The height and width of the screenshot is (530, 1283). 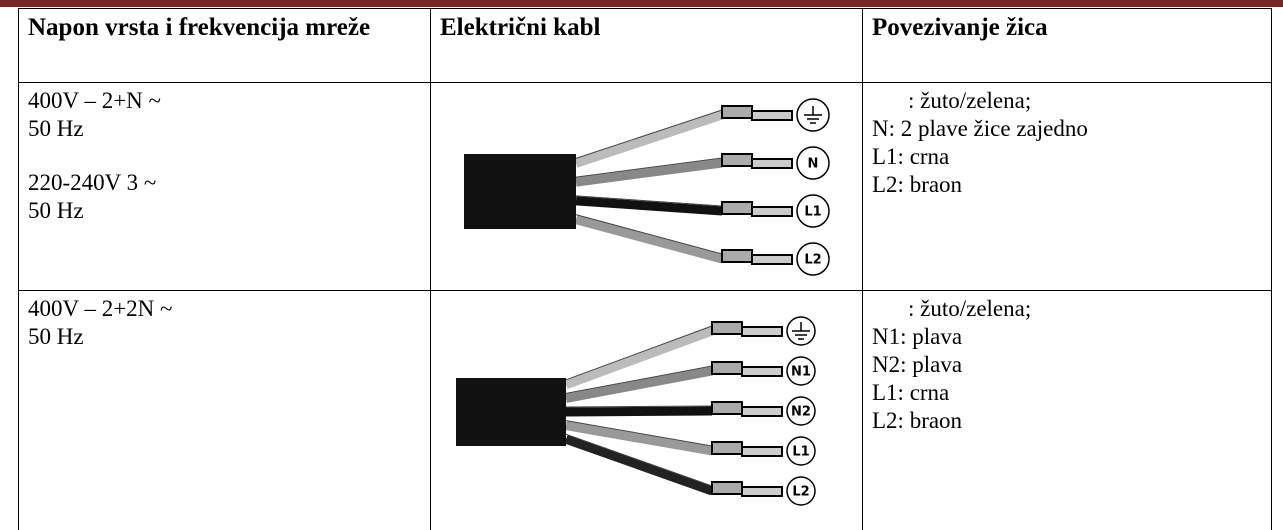 I want to click on terminal-label: N1, so click(x=801, y=372).